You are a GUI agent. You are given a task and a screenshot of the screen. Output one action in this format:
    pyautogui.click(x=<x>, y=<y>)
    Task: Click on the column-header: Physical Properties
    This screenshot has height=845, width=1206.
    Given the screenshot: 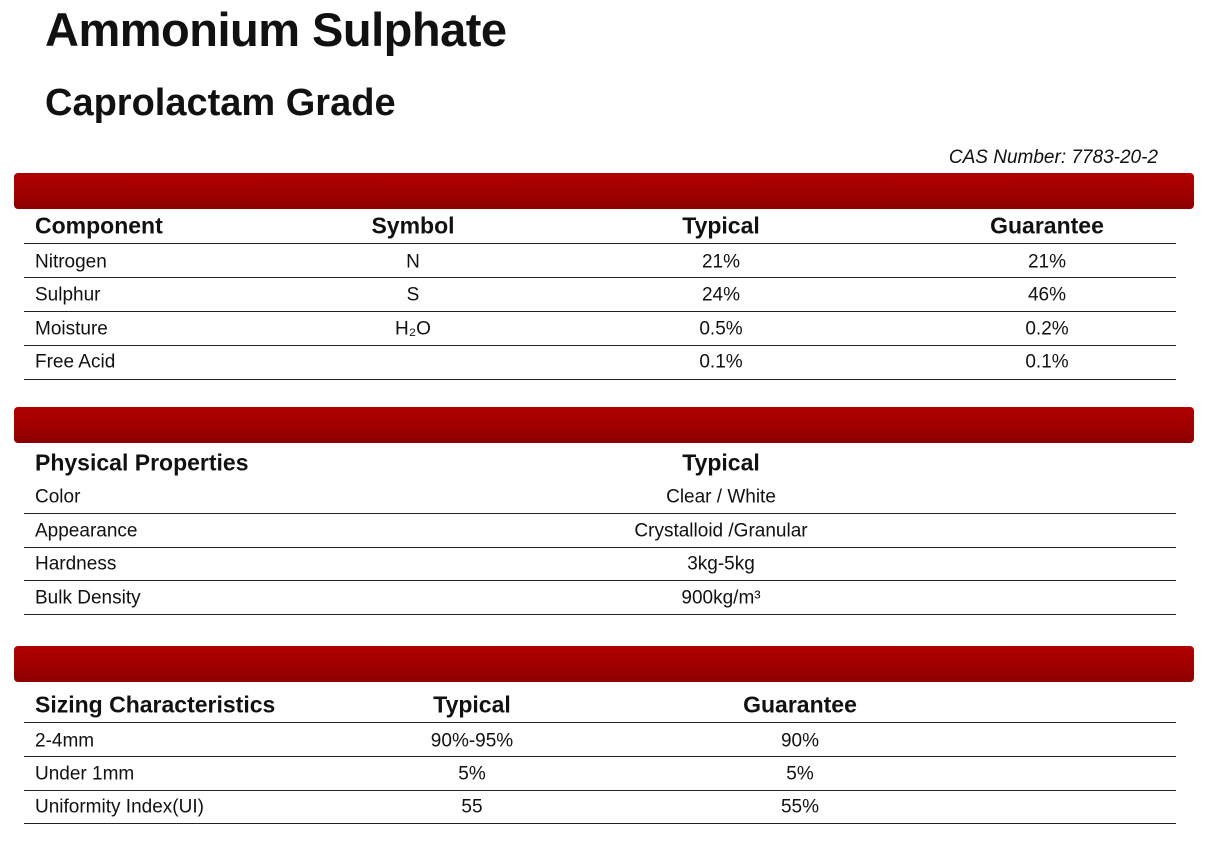 What is the action you would take?
    pyautogui.click(x=142, y=462)
    